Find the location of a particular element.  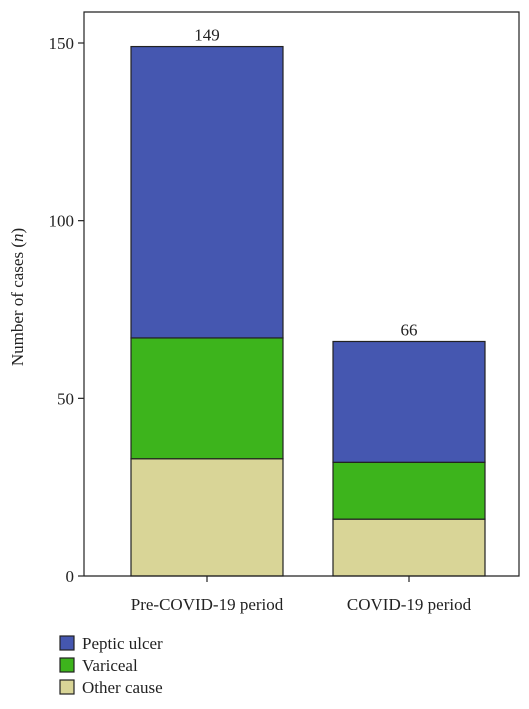

legend-swatch-other-cause is located at coordinates (67, 687).